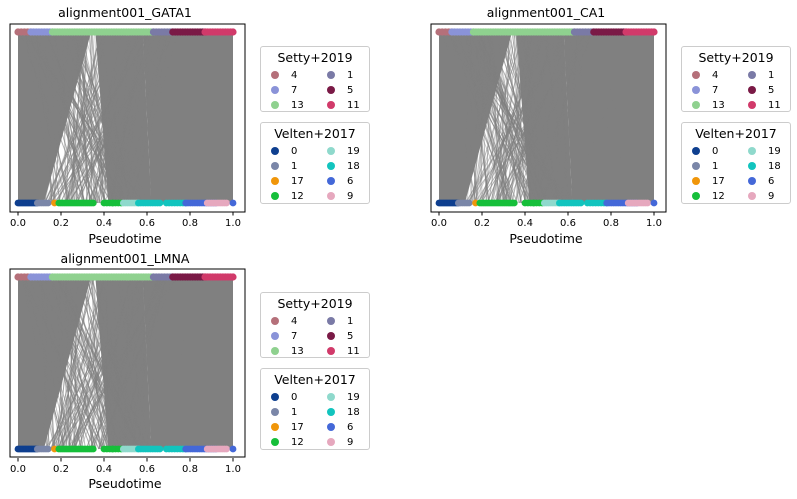 The height and width of the screenshot is (499, 797). What do you see at coordinates (294, 321) in the screenshot?
I see `legend-label: 4` at bounding box center [294, 321].